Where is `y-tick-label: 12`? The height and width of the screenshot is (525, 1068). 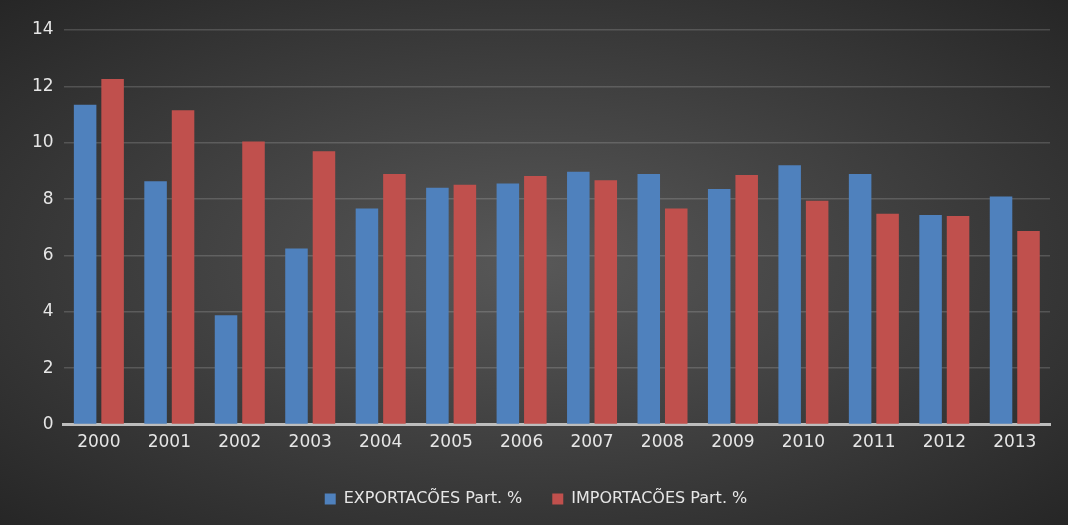
y-tick-label: 12 is located at coordinates (42, 84).